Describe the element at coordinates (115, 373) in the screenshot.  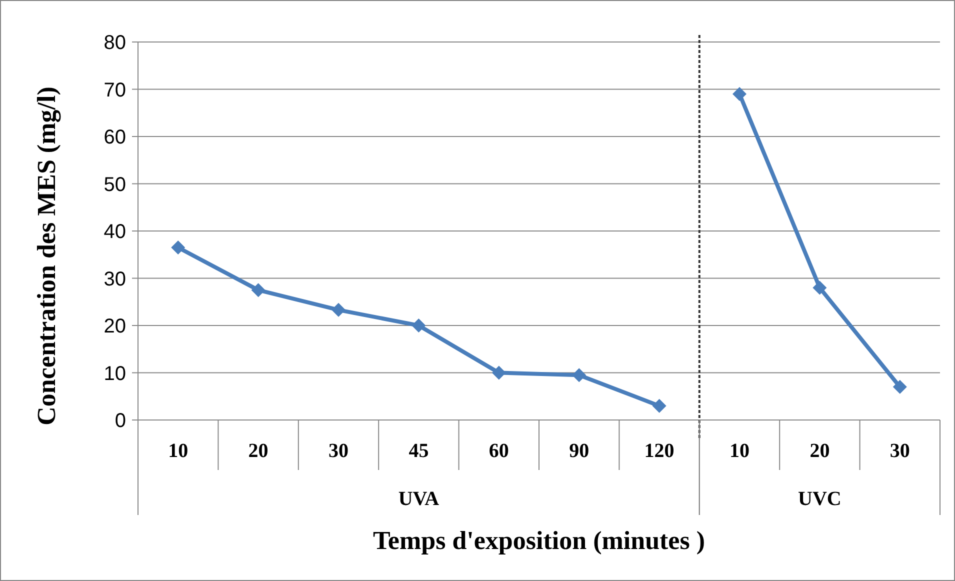
I see `y-tick-label: 10` at that location.